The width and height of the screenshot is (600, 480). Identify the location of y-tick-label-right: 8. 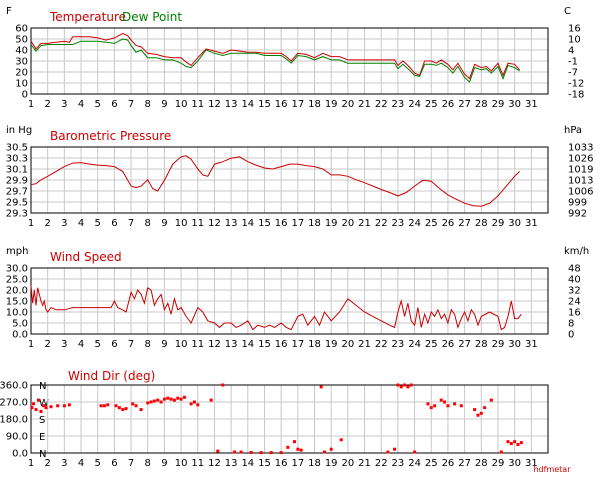
(571, 324).